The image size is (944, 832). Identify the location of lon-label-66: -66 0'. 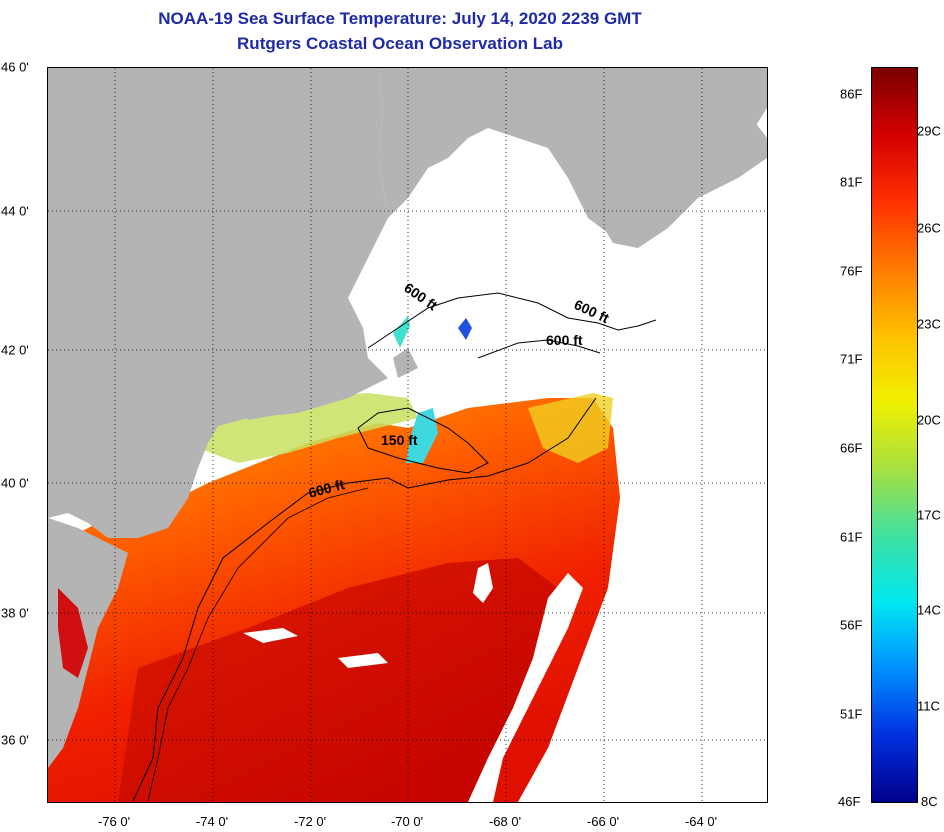
(603, 821).